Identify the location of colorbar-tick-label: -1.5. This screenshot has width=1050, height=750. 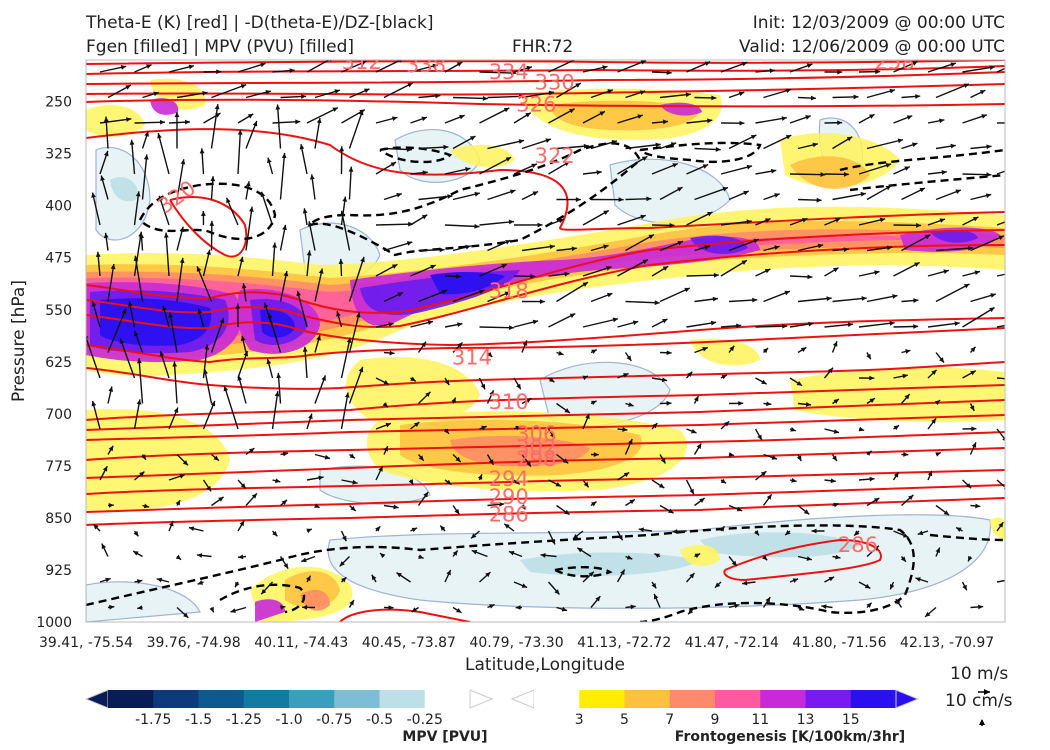
(198, 720).